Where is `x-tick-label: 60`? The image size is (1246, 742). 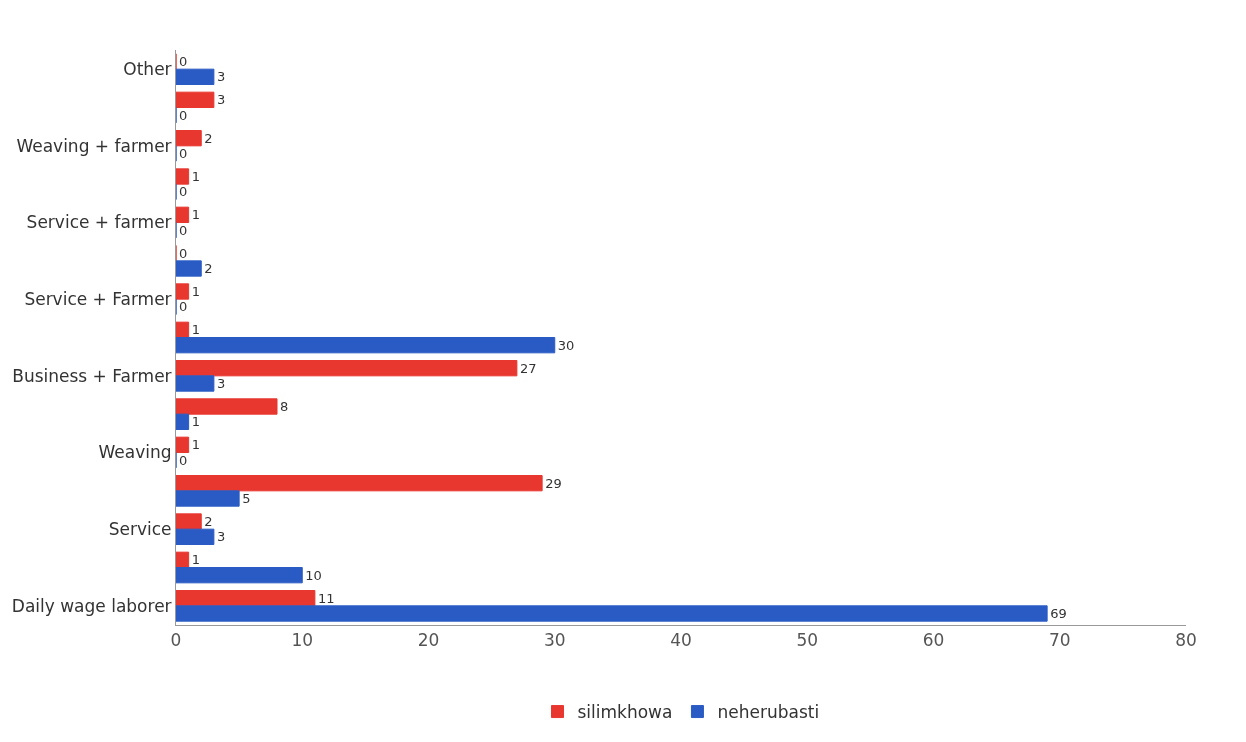 x-tick-label: 60 is located at coordinates (933, 640).